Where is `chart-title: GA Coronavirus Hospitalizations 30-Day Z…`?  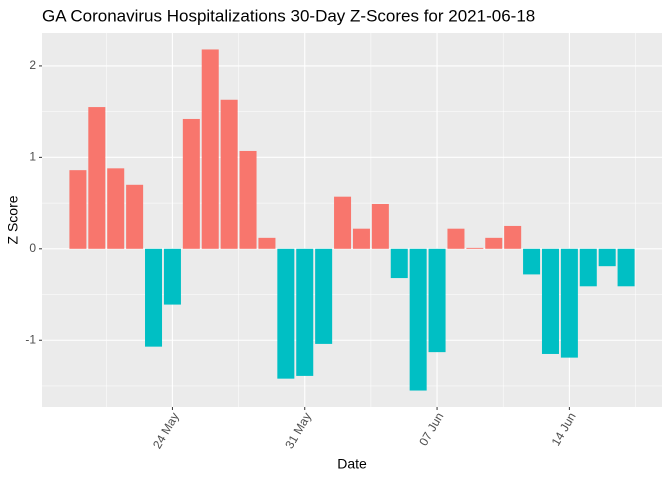
chart-title: GA Coronavirus Hospitalizations 30-Day Z… is located at coordinates (288, 15).